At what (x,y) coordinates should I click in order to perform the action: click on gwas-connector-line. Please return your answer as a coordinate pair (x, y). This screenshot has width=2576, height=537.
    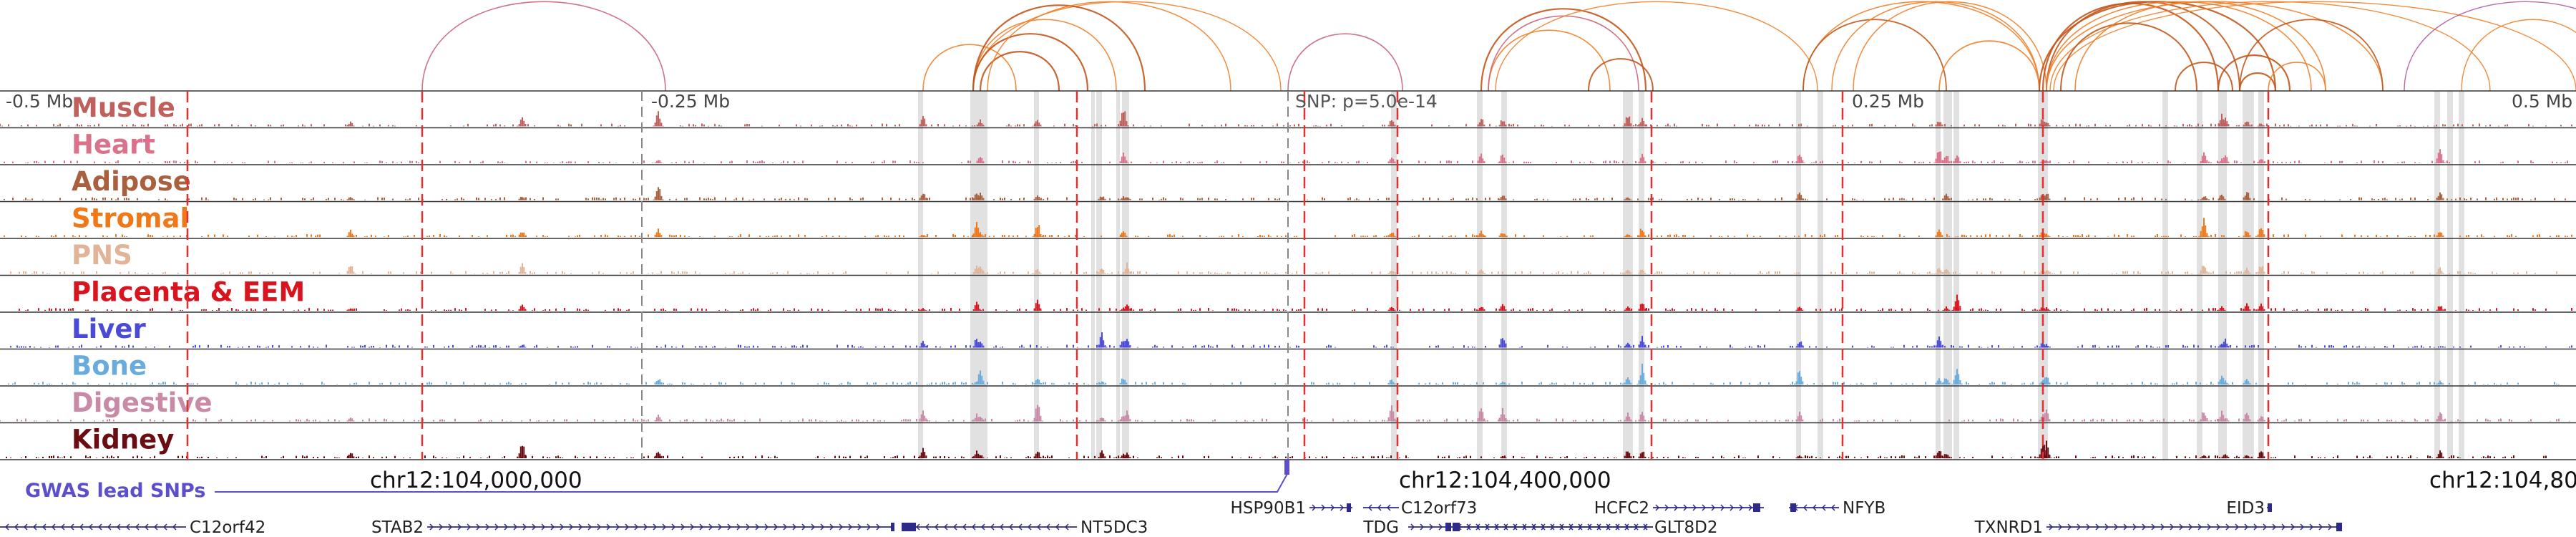
    Looking at the image, I should click on (752, 482).